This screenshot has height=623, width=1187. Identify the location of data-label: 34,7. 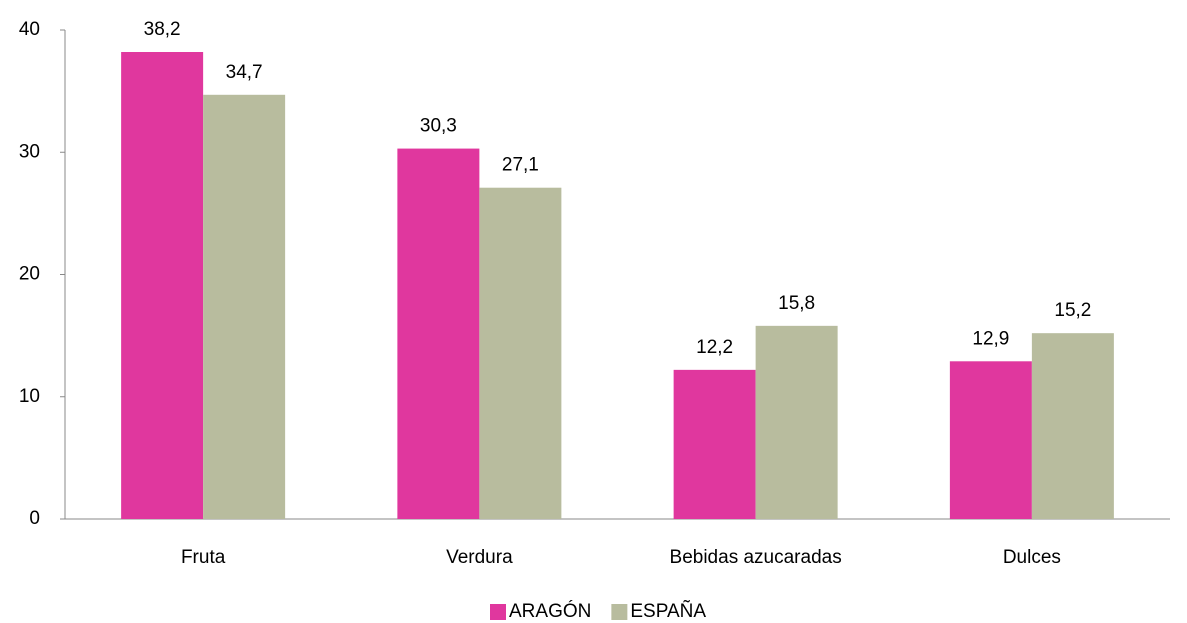
(244, 72).